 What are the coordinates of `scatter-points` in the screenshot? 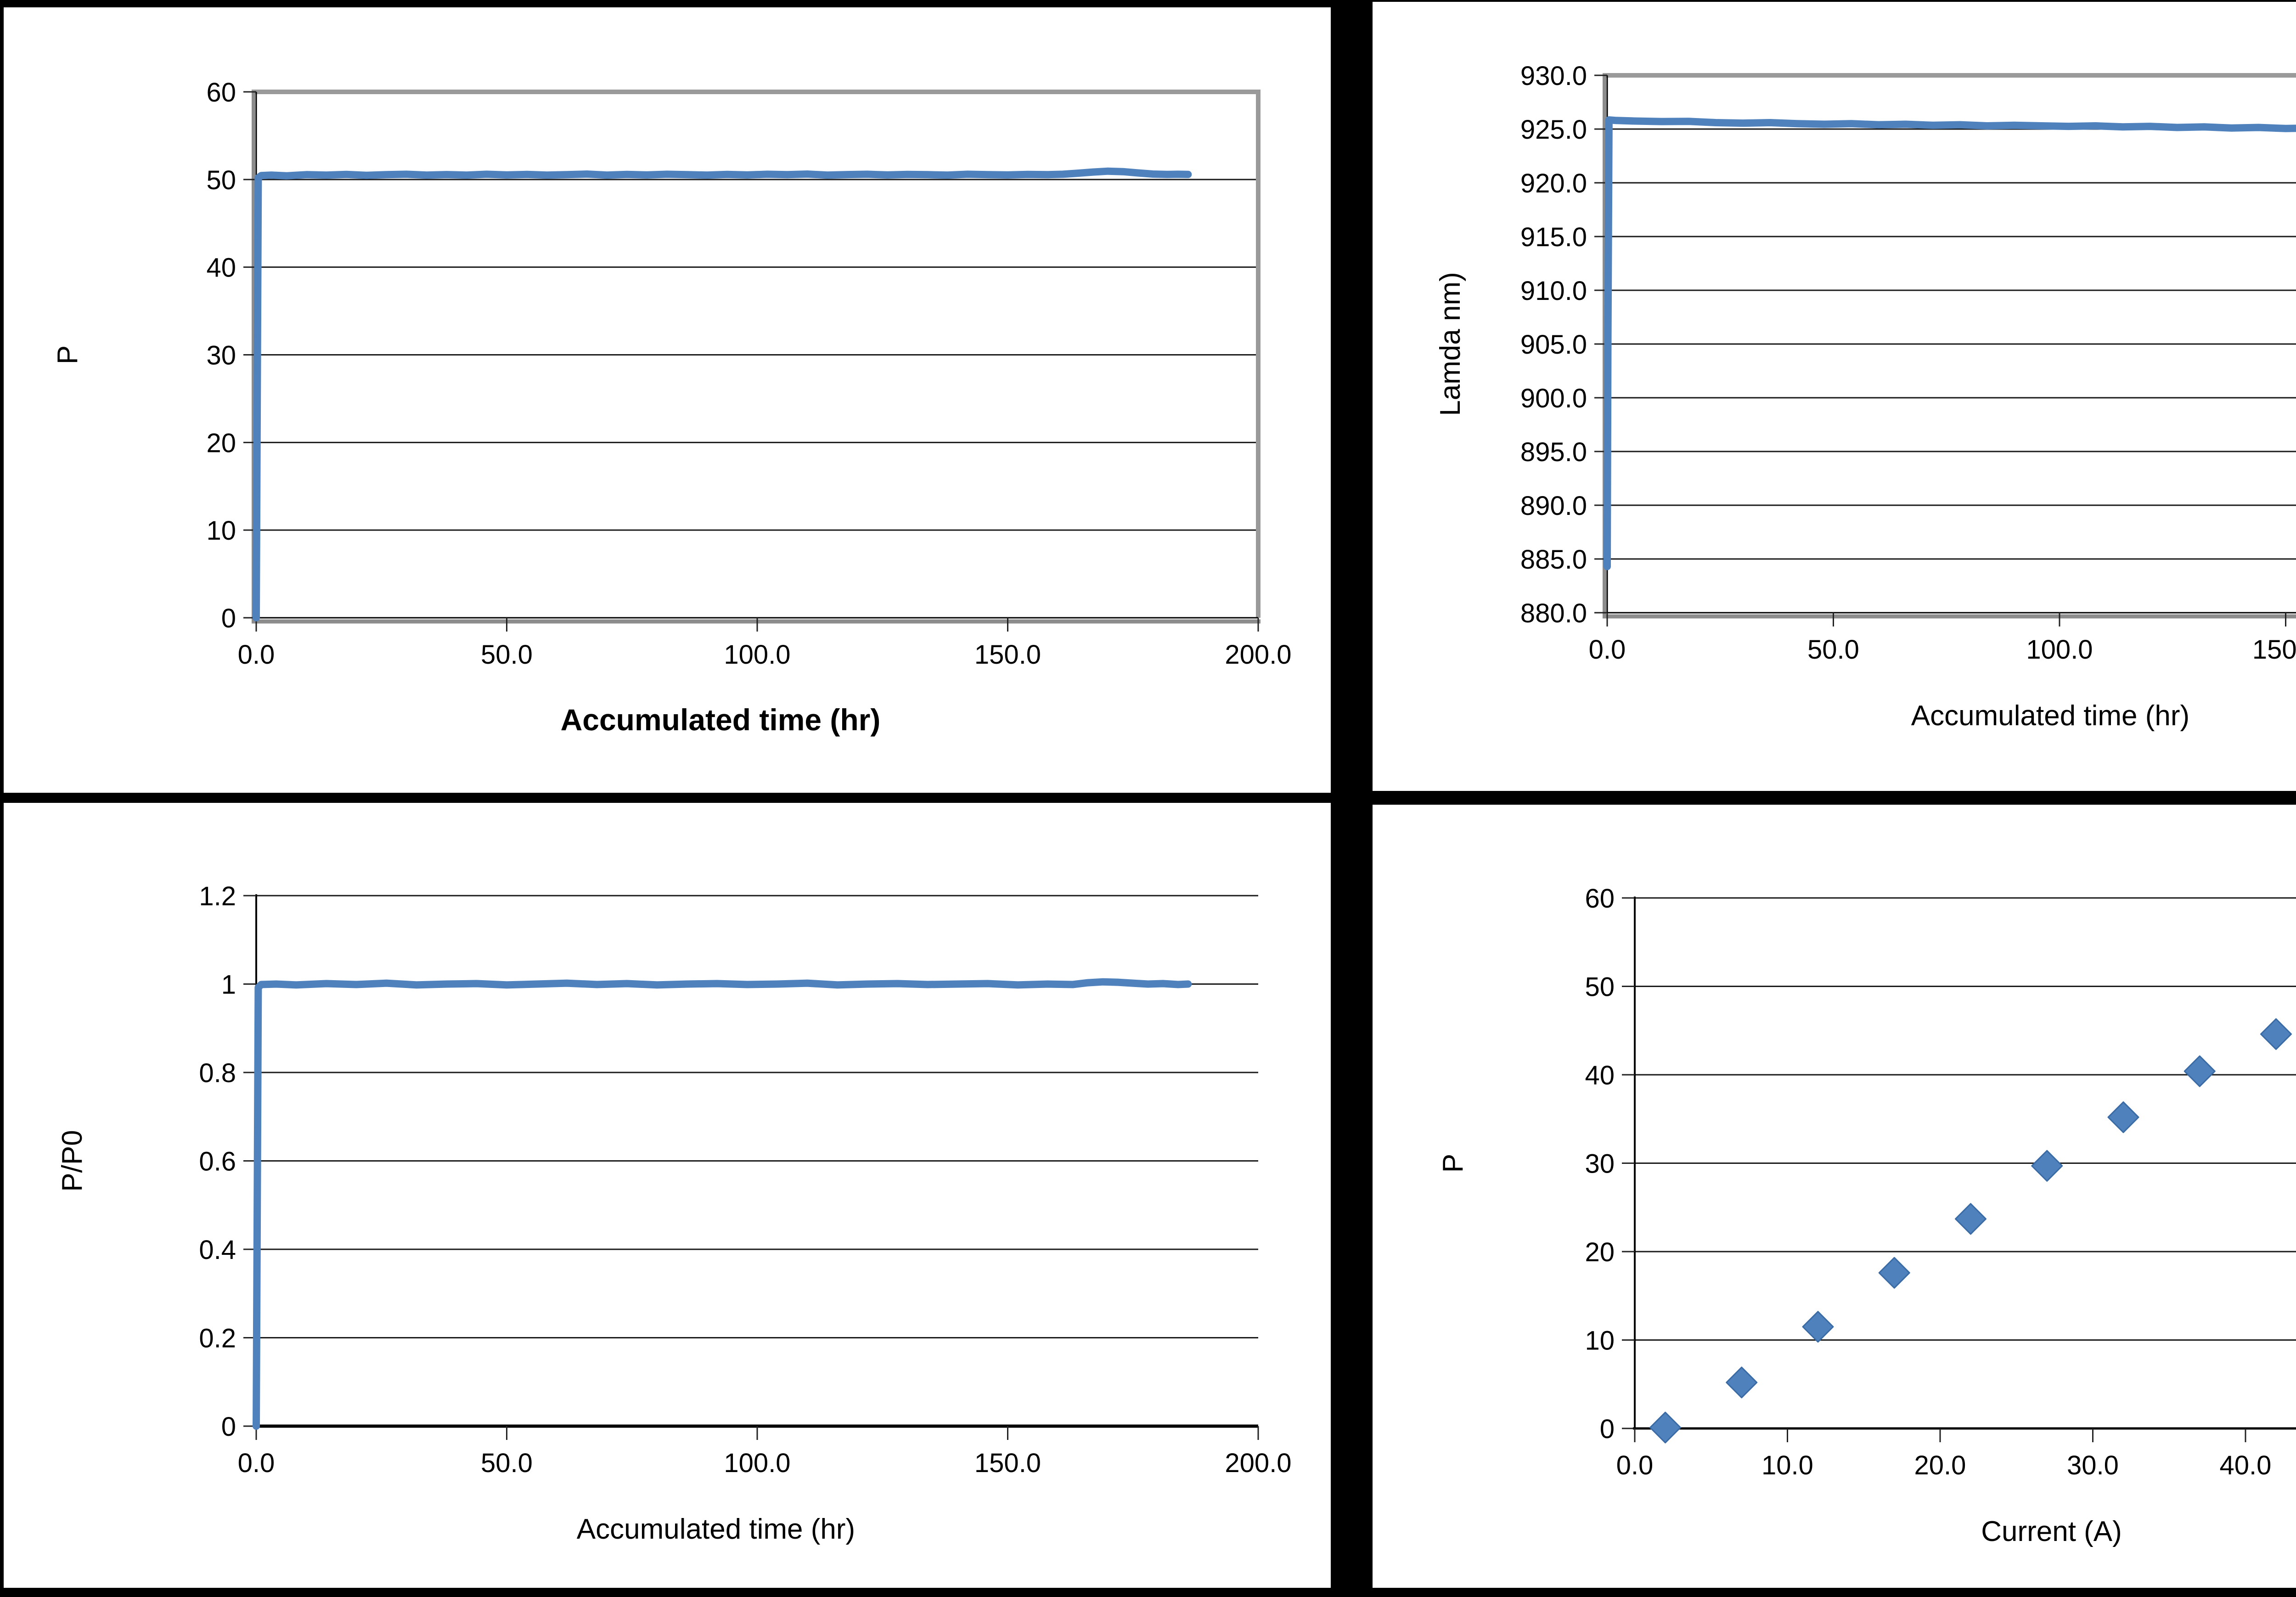 It's located at (1971, 1231).